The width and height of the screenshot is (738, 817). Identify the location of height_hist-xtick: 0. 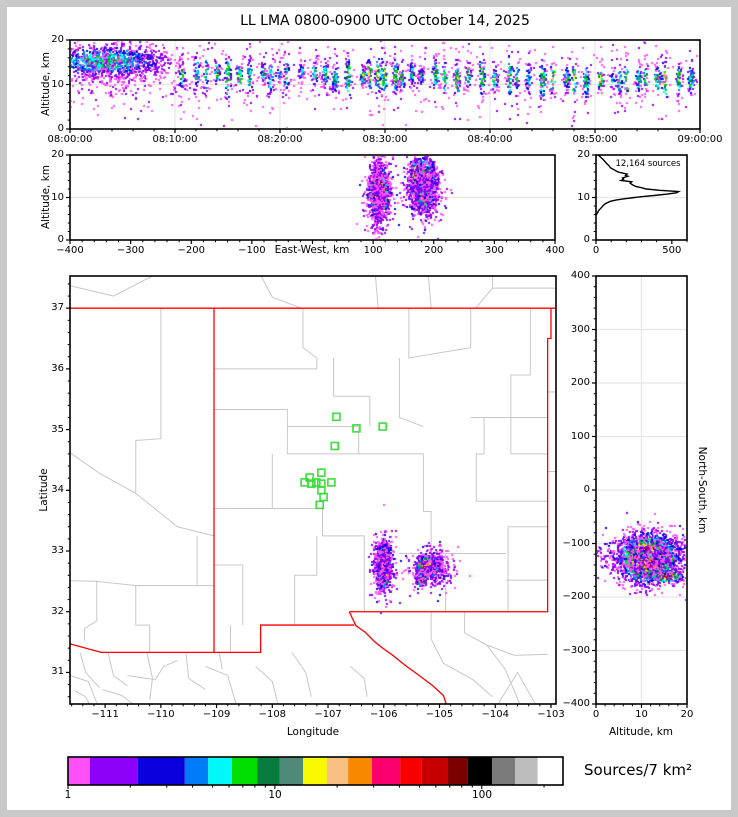
(596, 250).